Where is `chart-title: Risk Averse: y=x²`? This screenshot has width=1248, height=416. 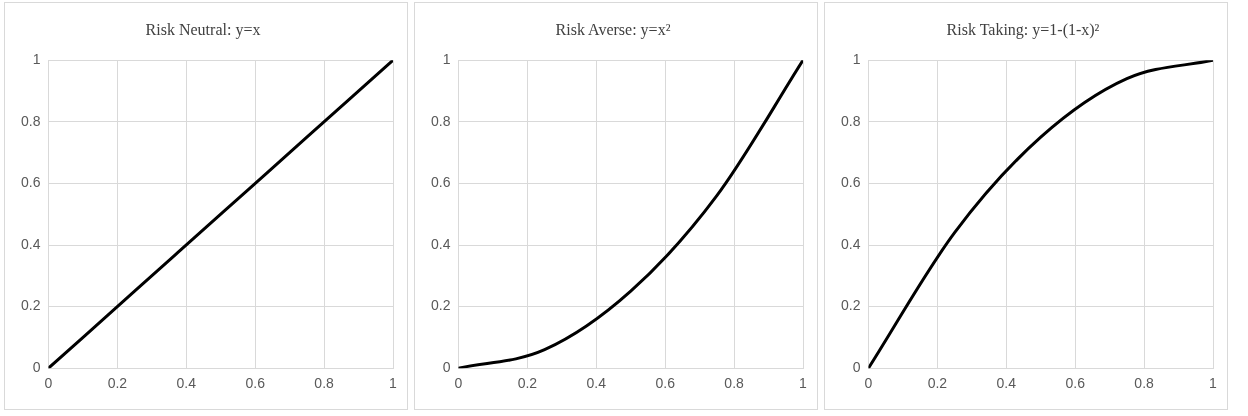
chart-title: Risk Averse: y=x² is located at coordinates (613, 29).